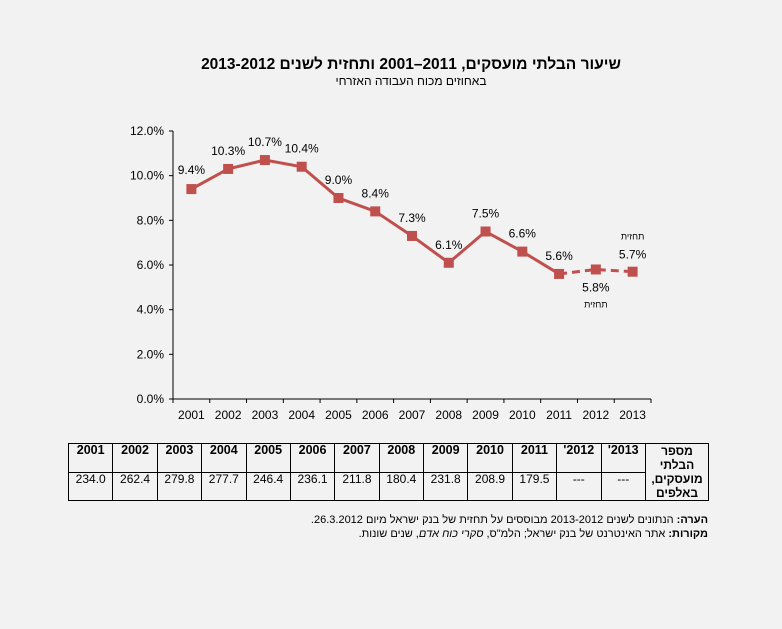 This screenshot has height=629, width=782. Describe the element at coordinates (559, 415) in the screenshot. I see `x-tick-label: 2011` at that location.